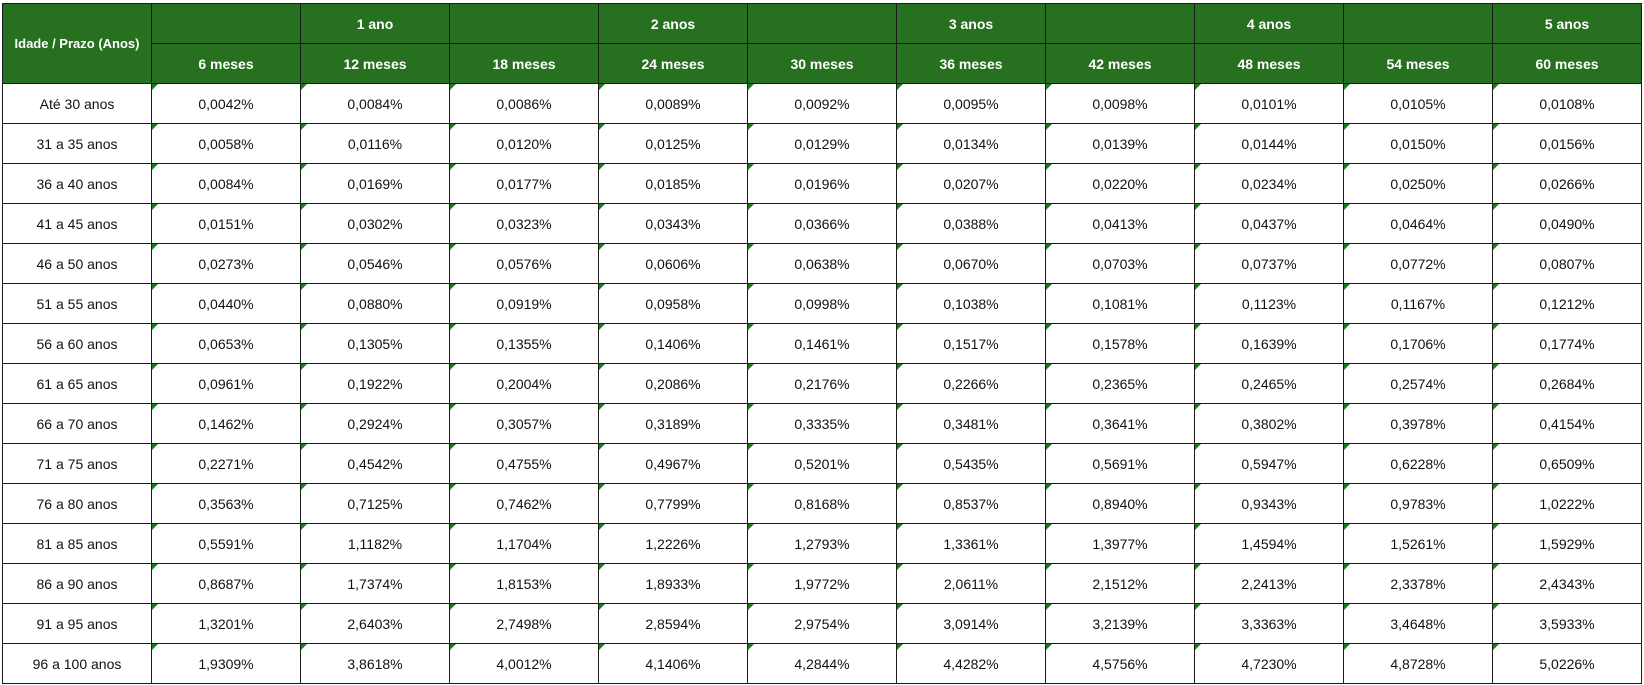 This screenshot has height=685, width=1644. Describe the element at coordinates (971, 63) in the screenshot. I see `month-header: 36 meses` at that location.